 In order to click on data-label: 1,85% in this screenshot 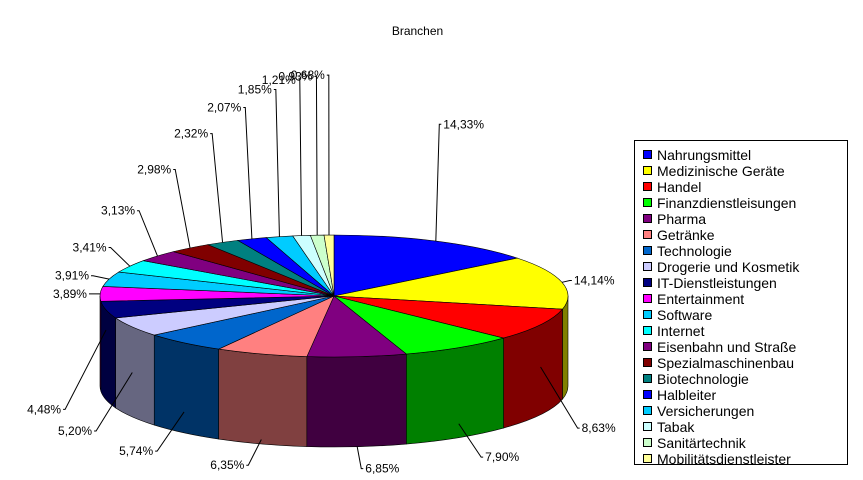, I will do `click(255, 90)`.